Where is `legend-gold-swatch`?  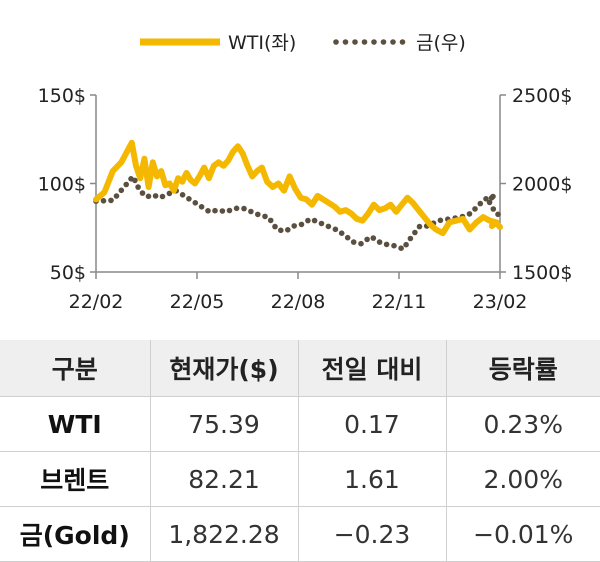 legend-gold-swatch is located at coordinates (369, 42).